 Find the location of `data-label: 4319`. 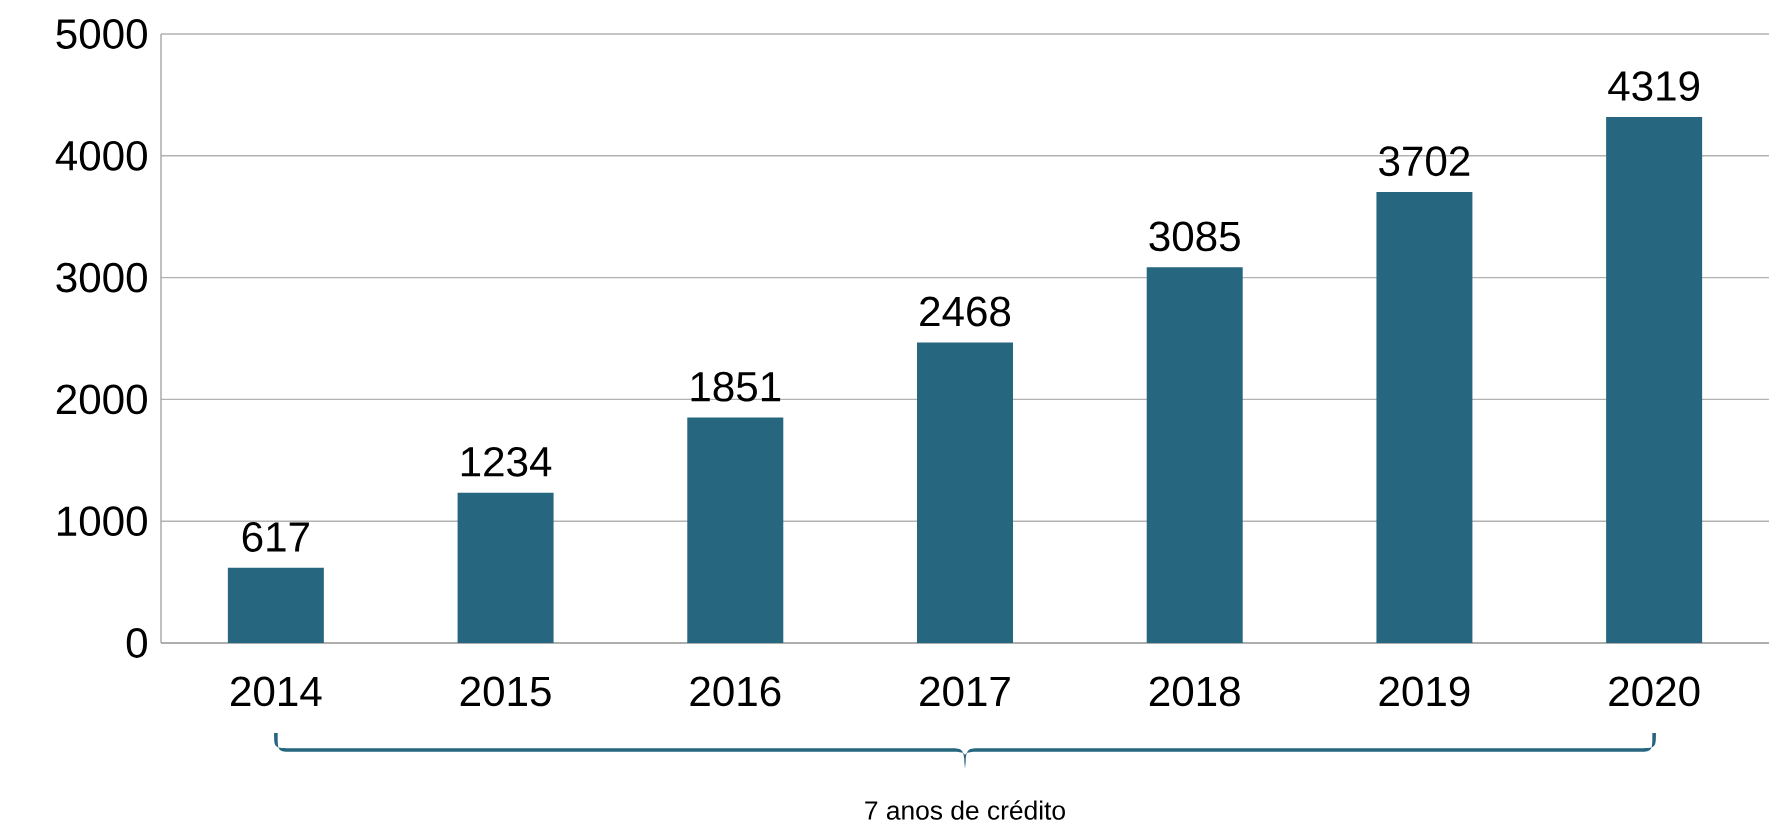

data-label: 4319 is located at coordinates (1654, 86).